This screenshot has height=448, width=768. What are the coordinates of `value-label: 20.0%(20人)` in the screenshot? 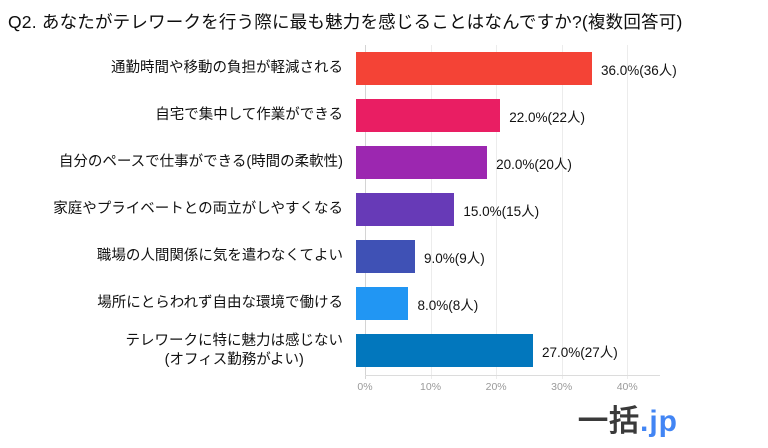 It's located at (534, 164).